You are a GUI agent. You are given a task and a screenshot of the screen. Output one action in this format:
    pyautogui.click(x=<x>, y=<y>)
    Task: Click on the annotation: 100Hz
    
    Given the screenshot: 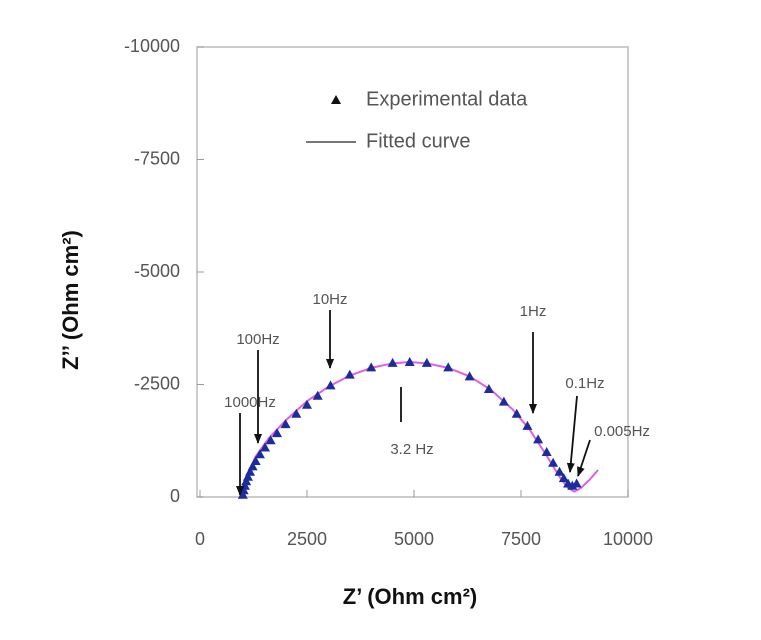 What is the action you would take?
    pyautogui.click(x=257, y=339)
    